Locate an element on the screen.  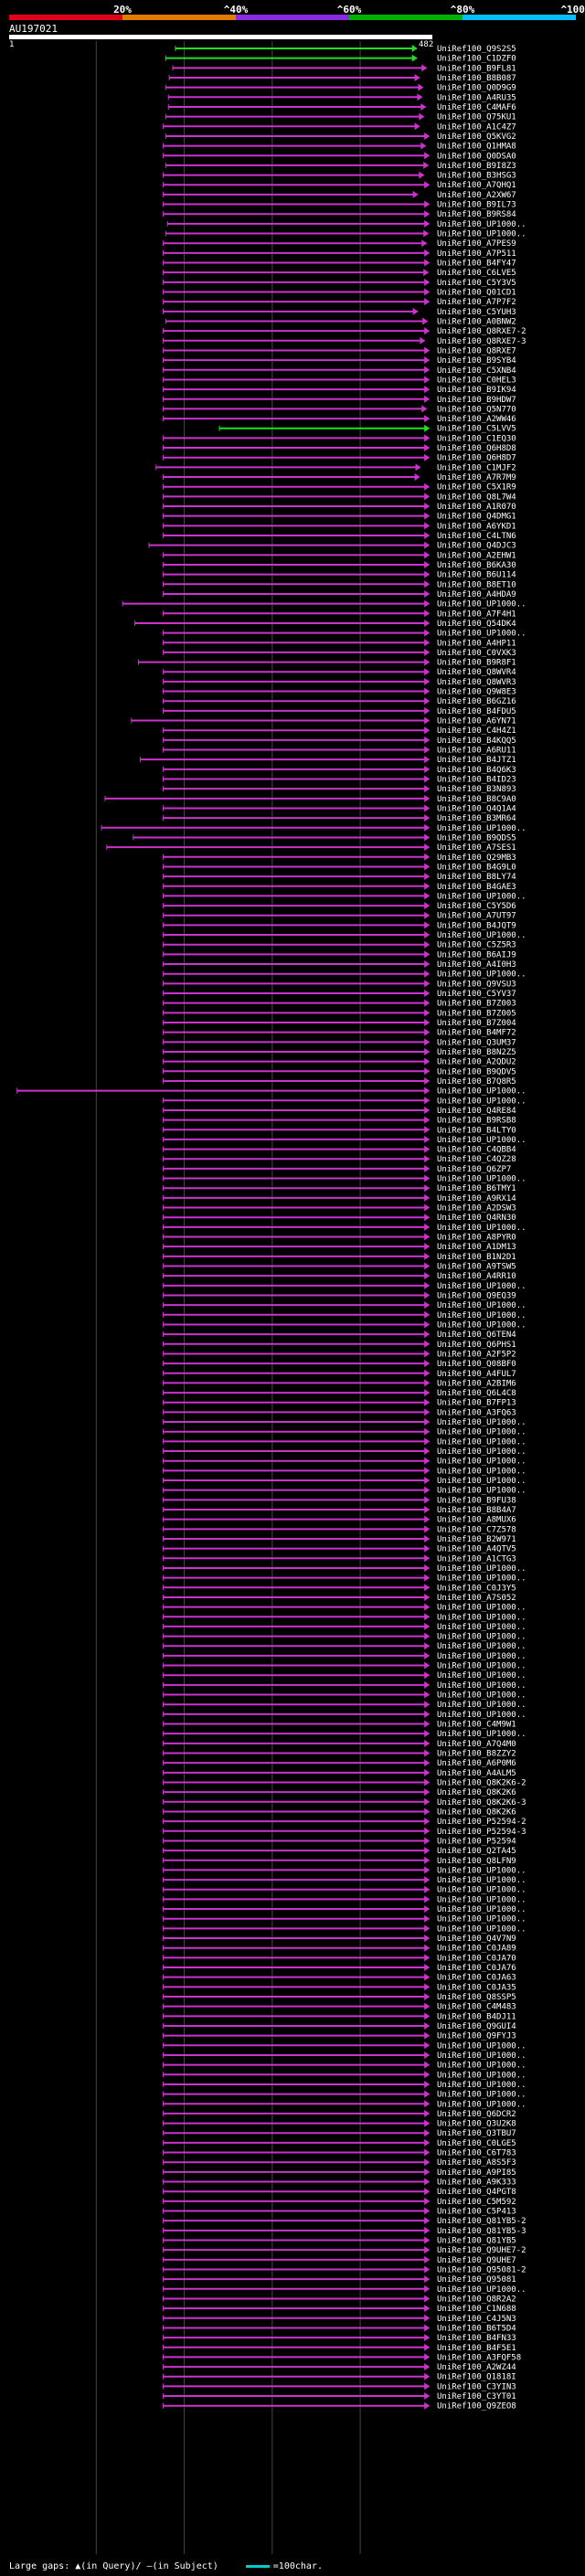
hit-row: UniRef100_Q6DCR2 is located at coordinates (339, 2114).